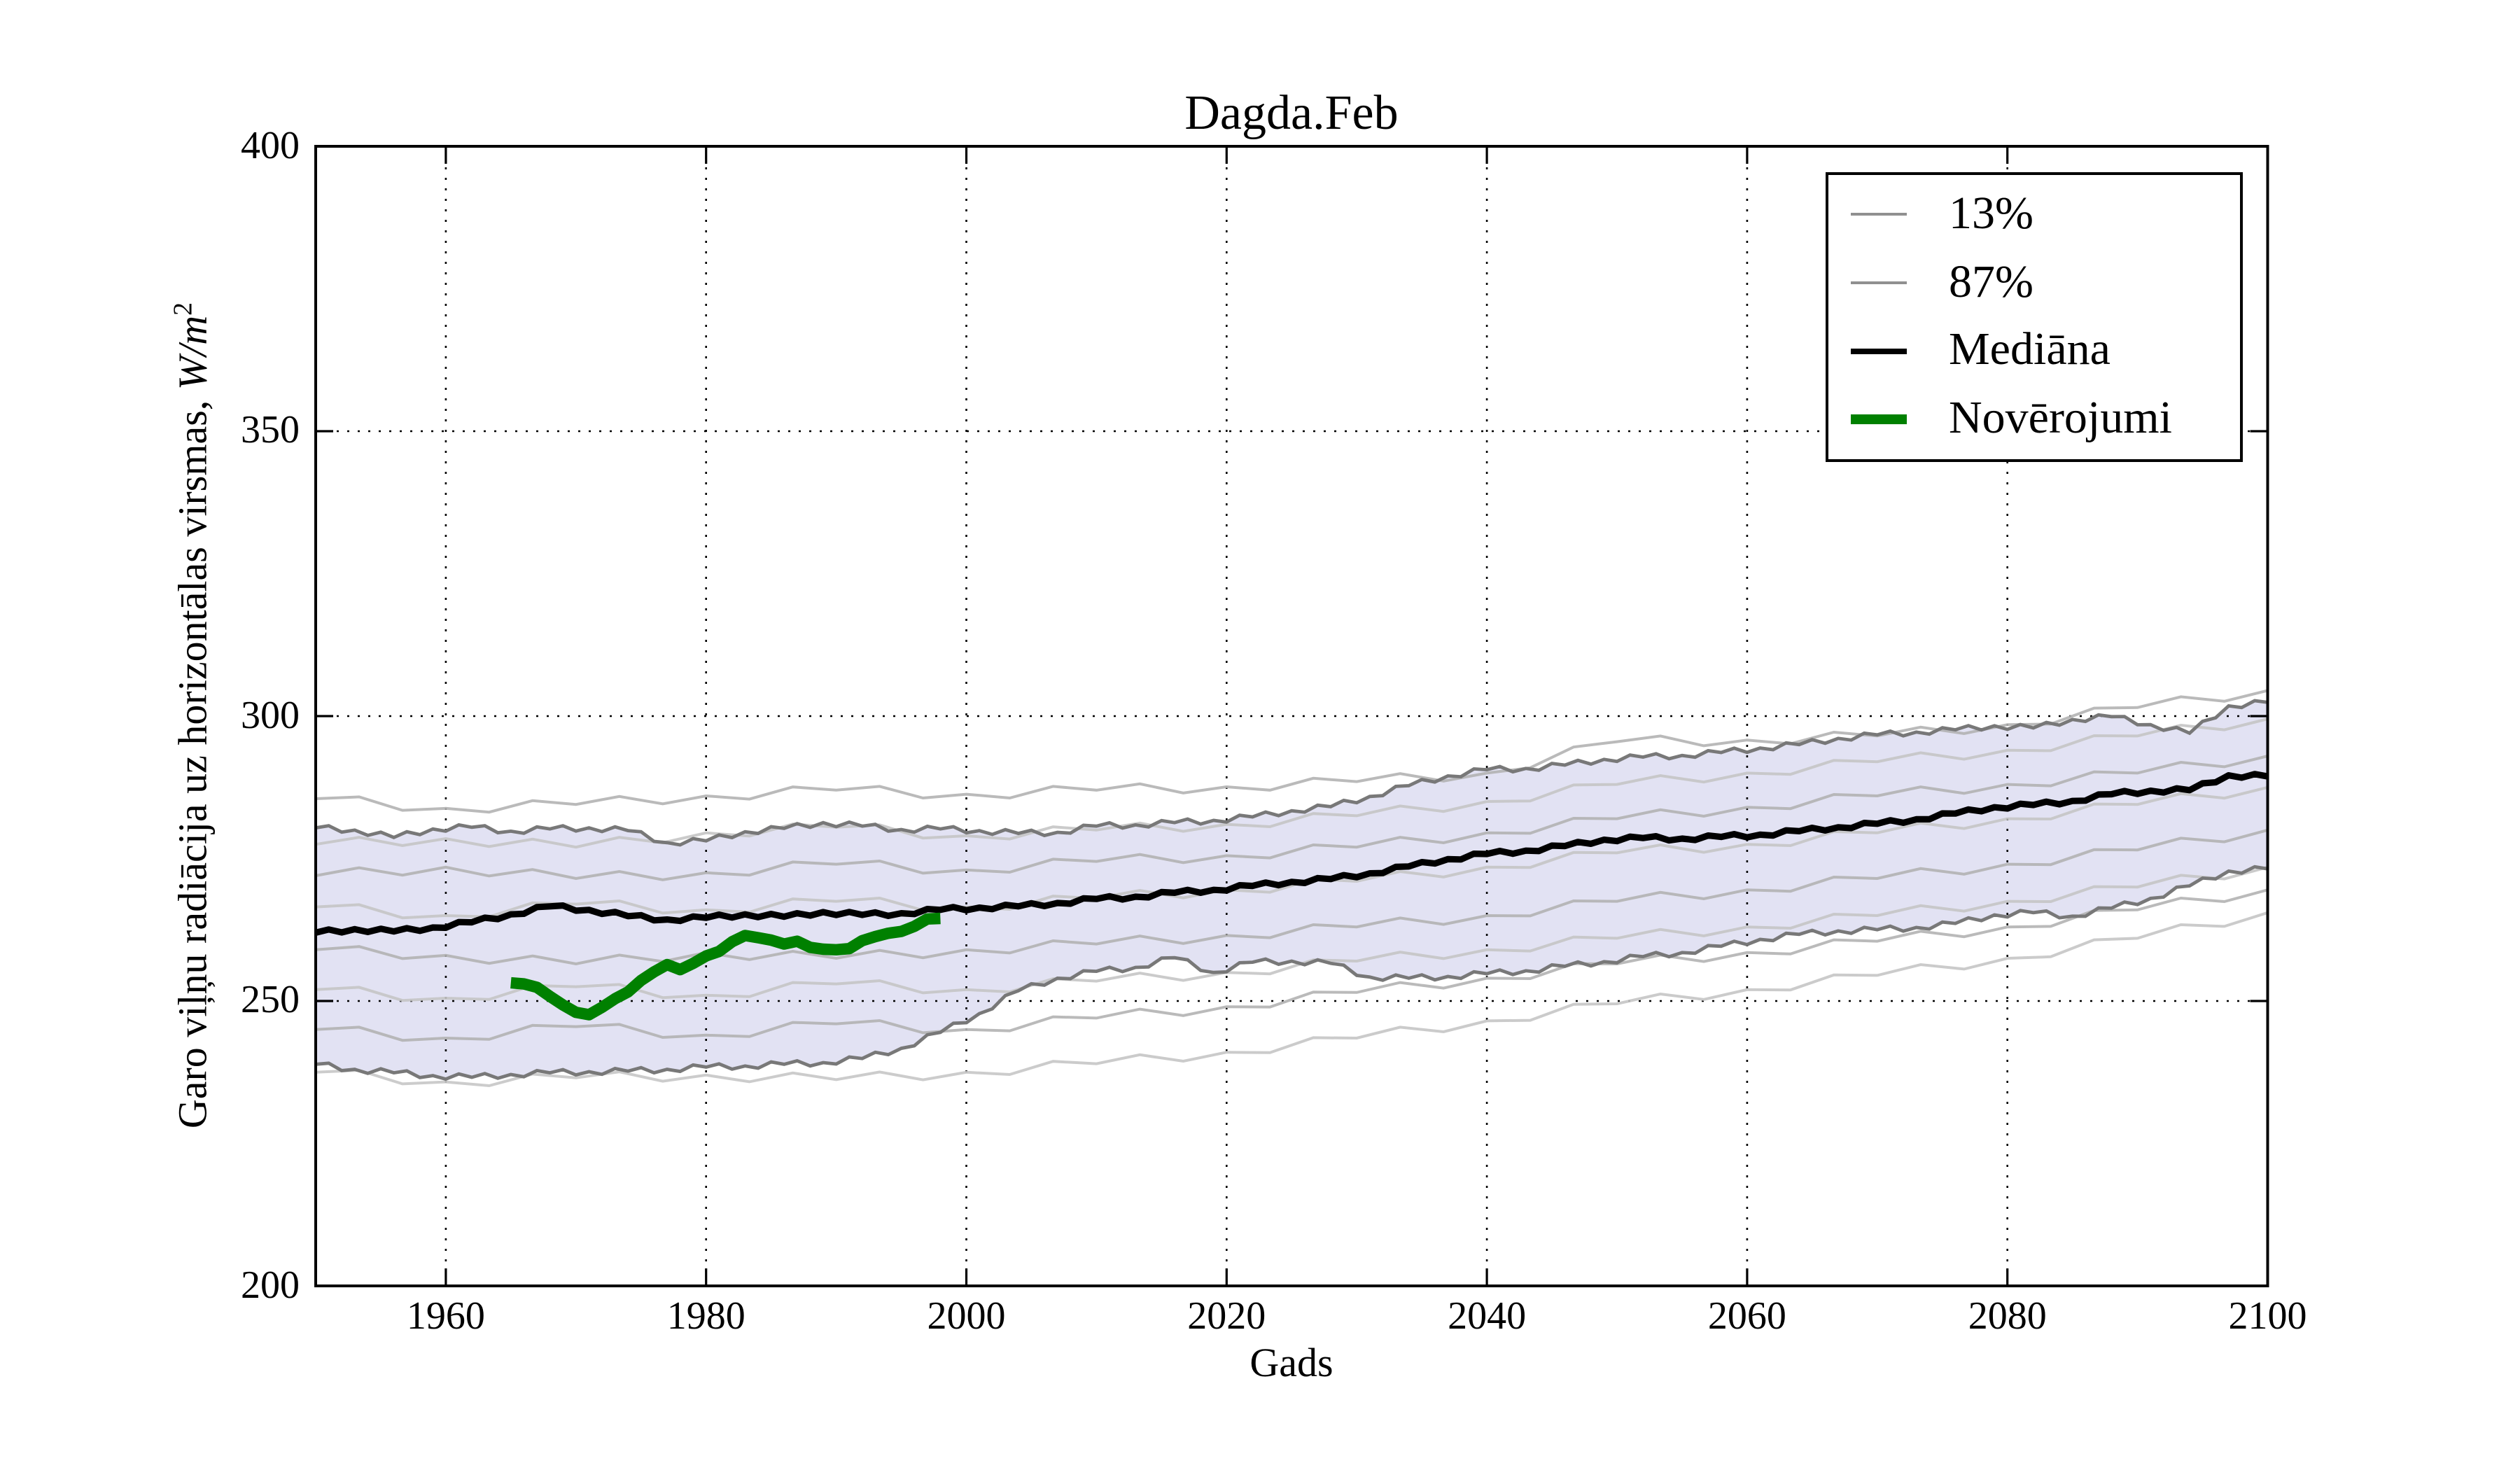 This screenshot has height=1470, width=2520. I want to click on observations-line-sample, so click(1879, 419).